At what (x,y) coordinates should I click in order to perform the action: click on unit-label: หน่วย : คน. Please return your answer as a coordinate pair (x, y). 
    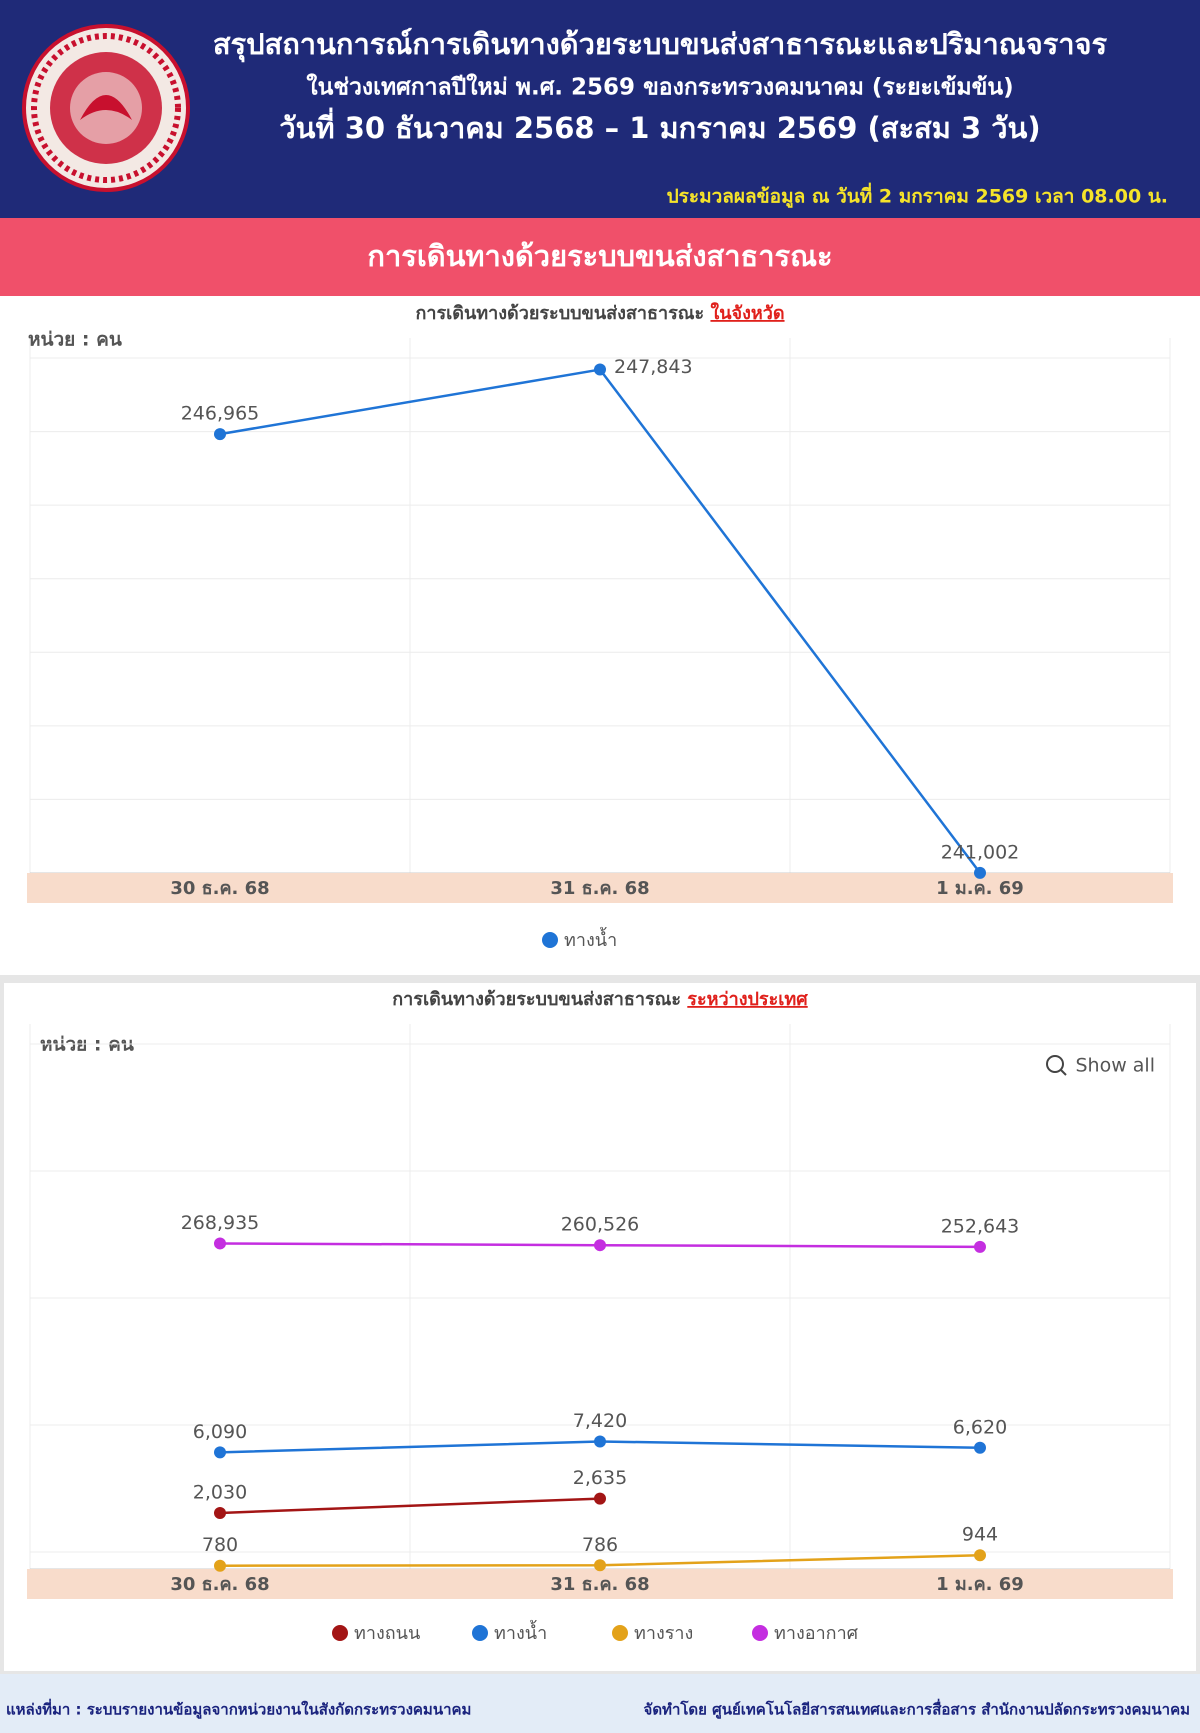
    Looking at the image, I should click on (75, 340).